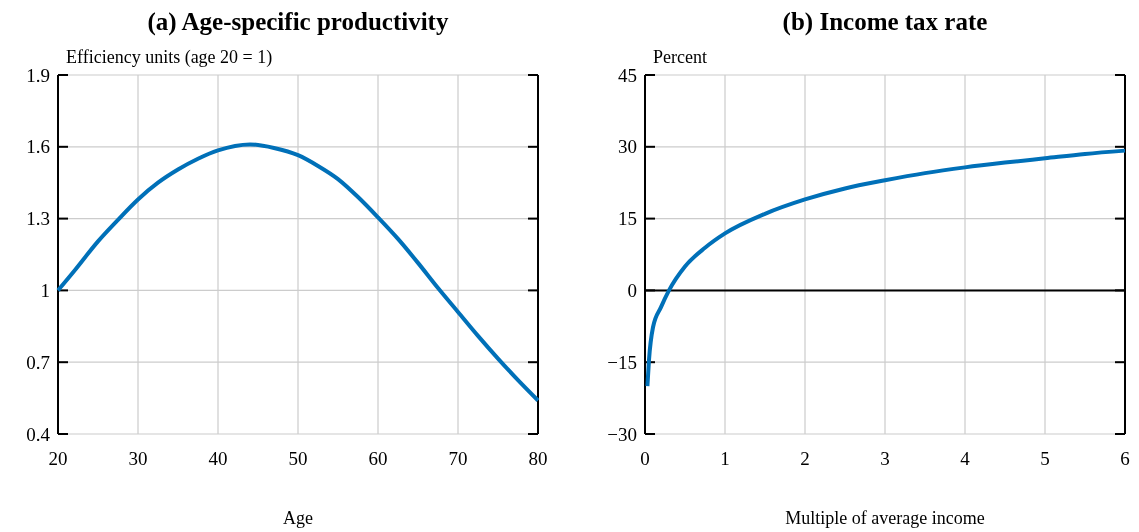  I want to click on y-axis-title: Percent, so click(680, 57).